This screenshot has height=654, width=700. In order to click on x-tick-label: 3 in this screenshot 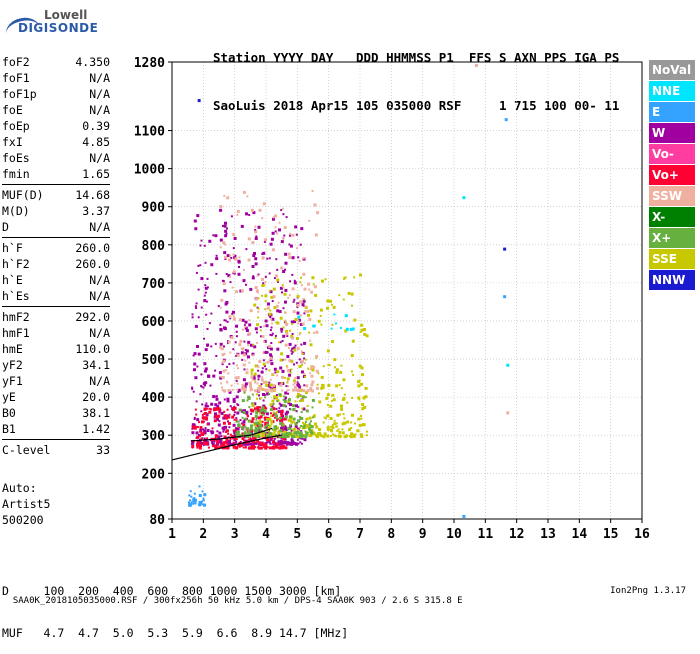, I will do `click(235, 534)`.